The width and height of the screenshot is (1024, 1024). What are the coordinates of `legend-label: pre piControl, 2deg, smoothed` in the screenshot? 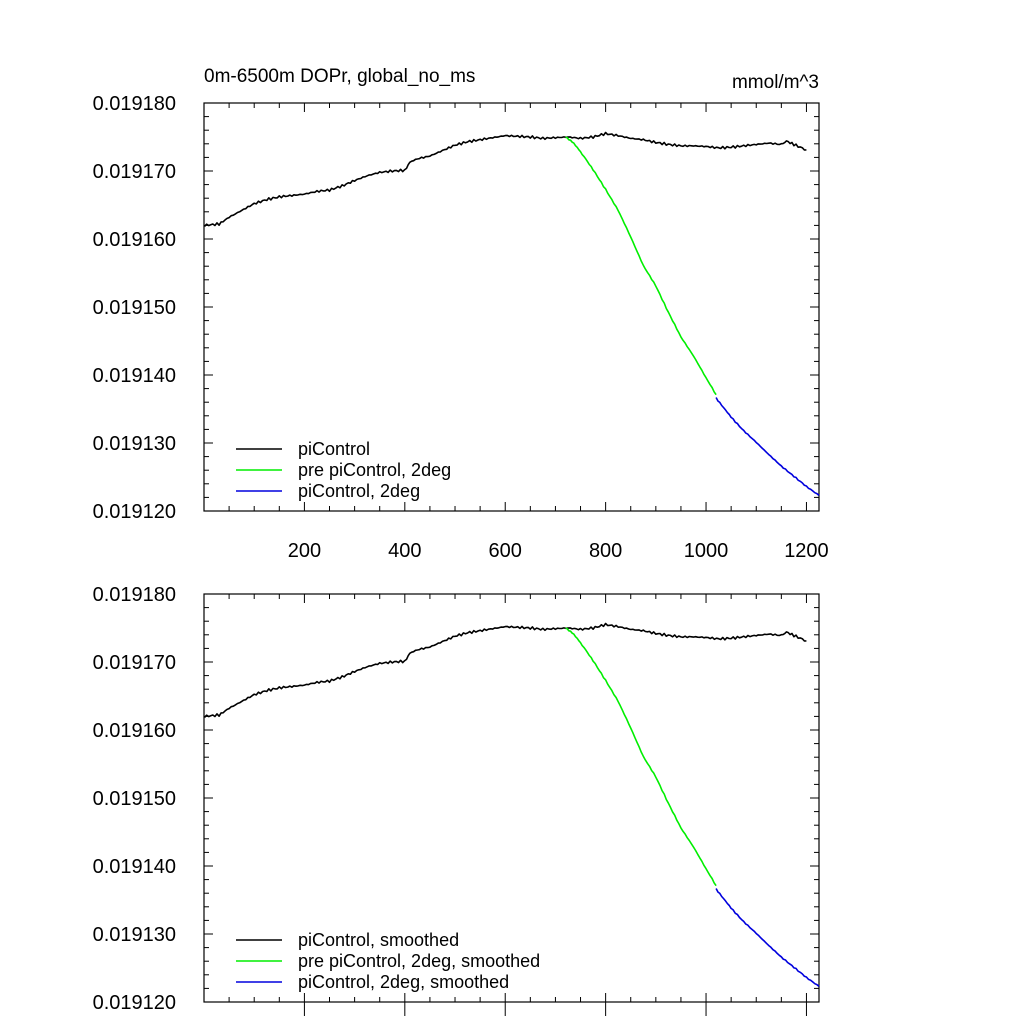 It's located at (419, 961).